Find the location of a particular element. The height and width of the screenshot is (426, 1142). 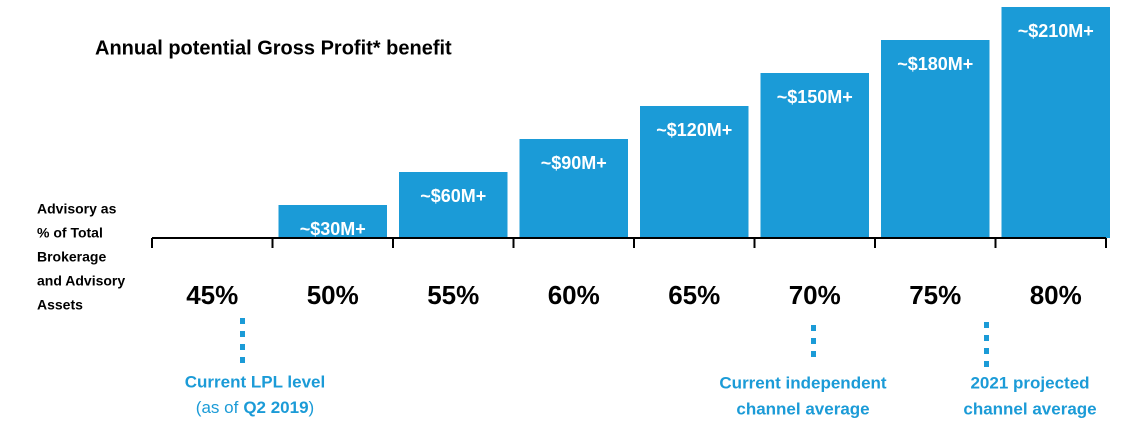

category-label: 60% is located at coordinates (574, 295).